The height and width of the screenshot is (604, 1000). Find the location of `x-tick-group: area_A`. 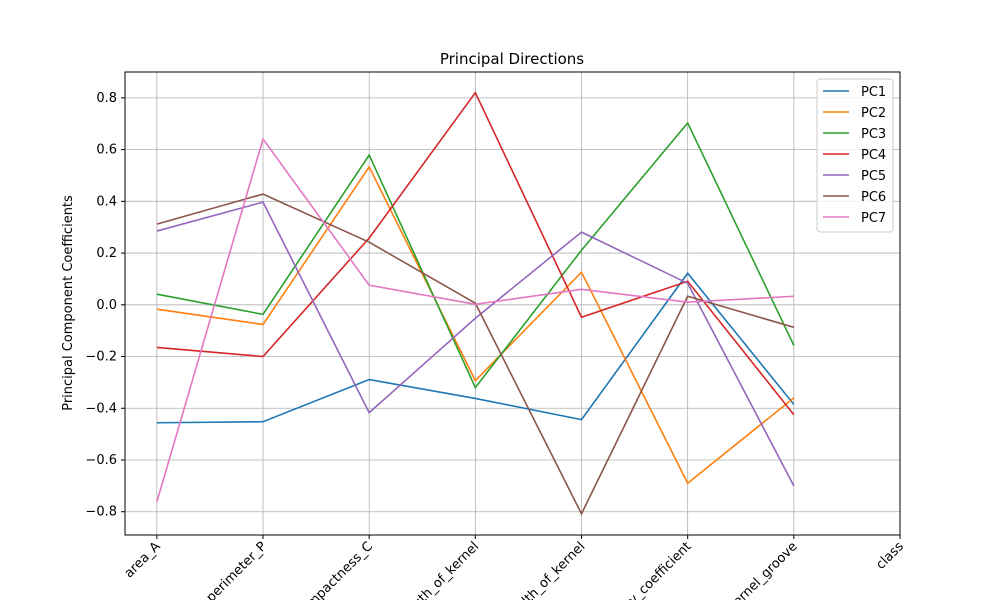

x-tick-group: area_A is located at coordinates (143, 560).